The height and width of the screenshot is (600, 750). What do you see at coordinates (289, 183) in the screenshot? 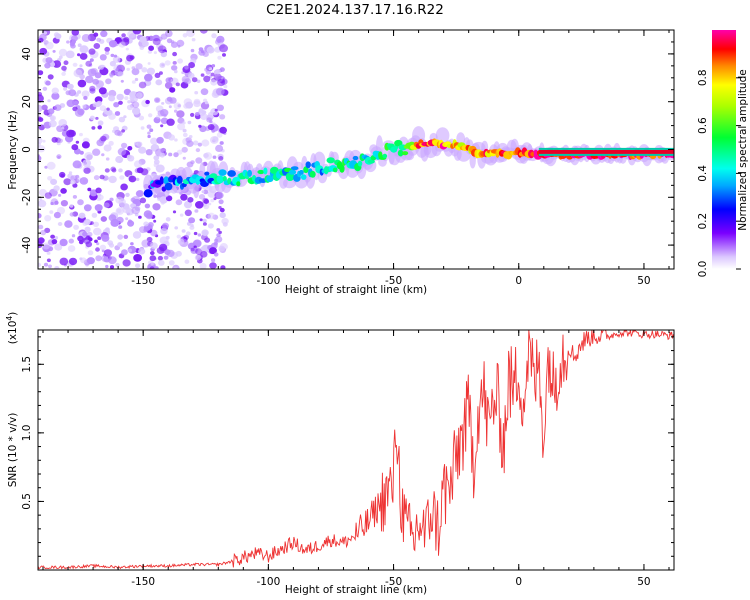
I see `ridge-halo` at bounding box center [289, 183].